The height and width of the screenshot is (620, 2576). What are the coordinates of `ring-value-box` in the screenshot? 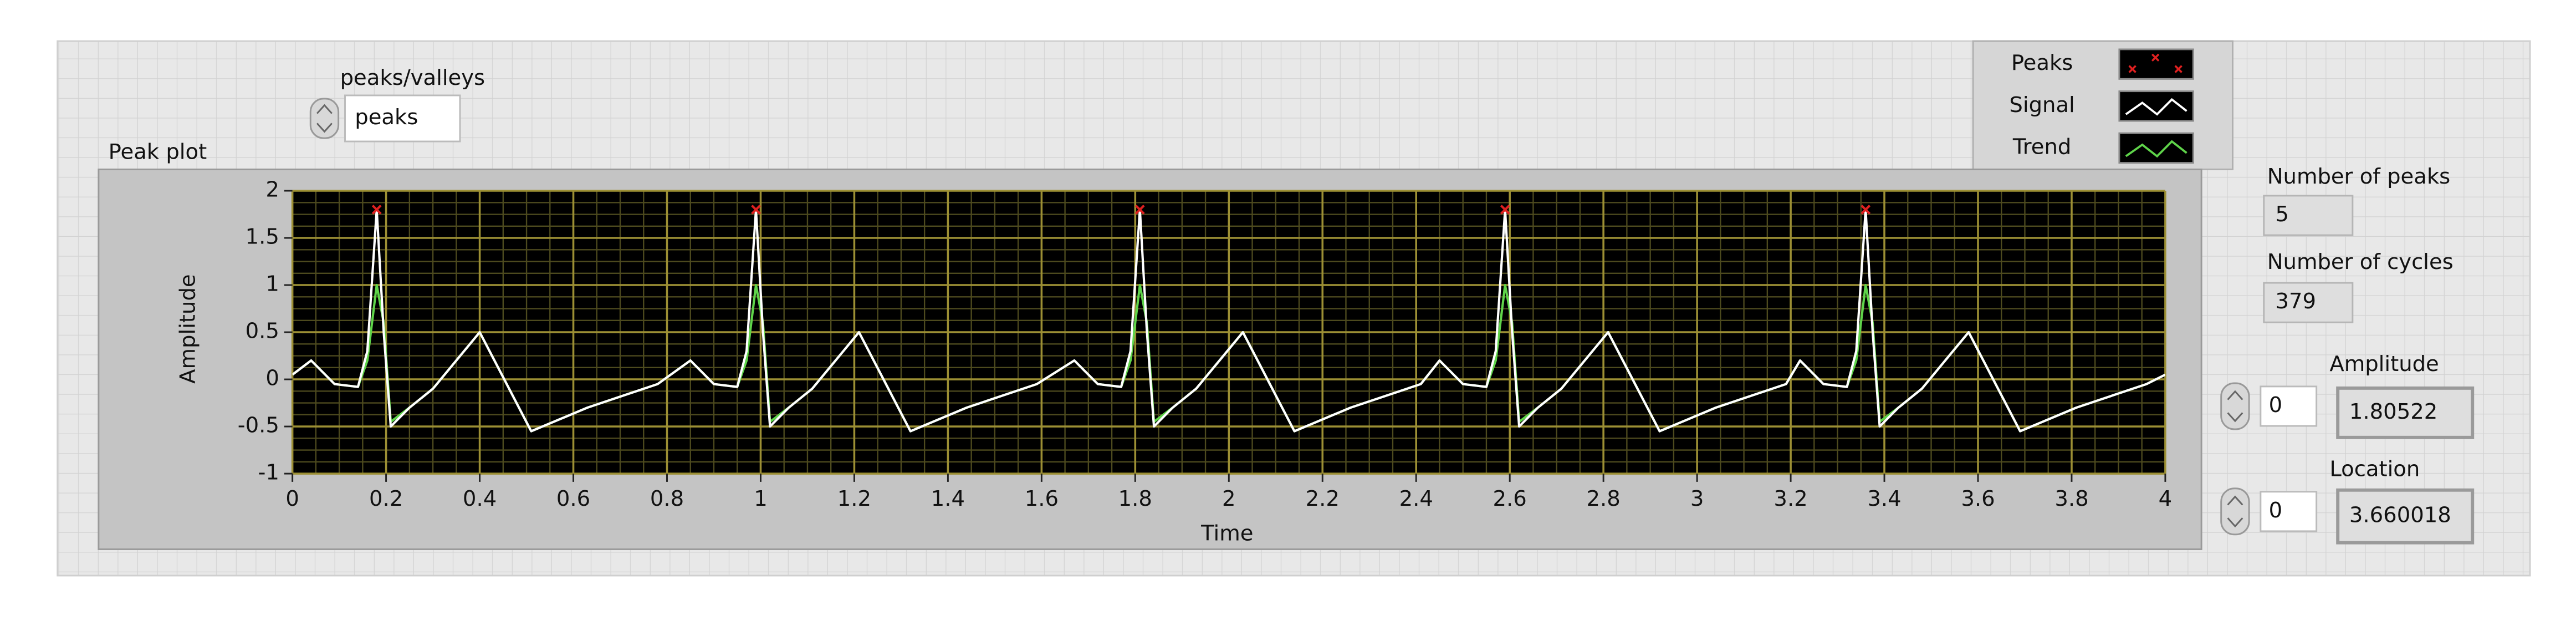 It's located at (402, 118).